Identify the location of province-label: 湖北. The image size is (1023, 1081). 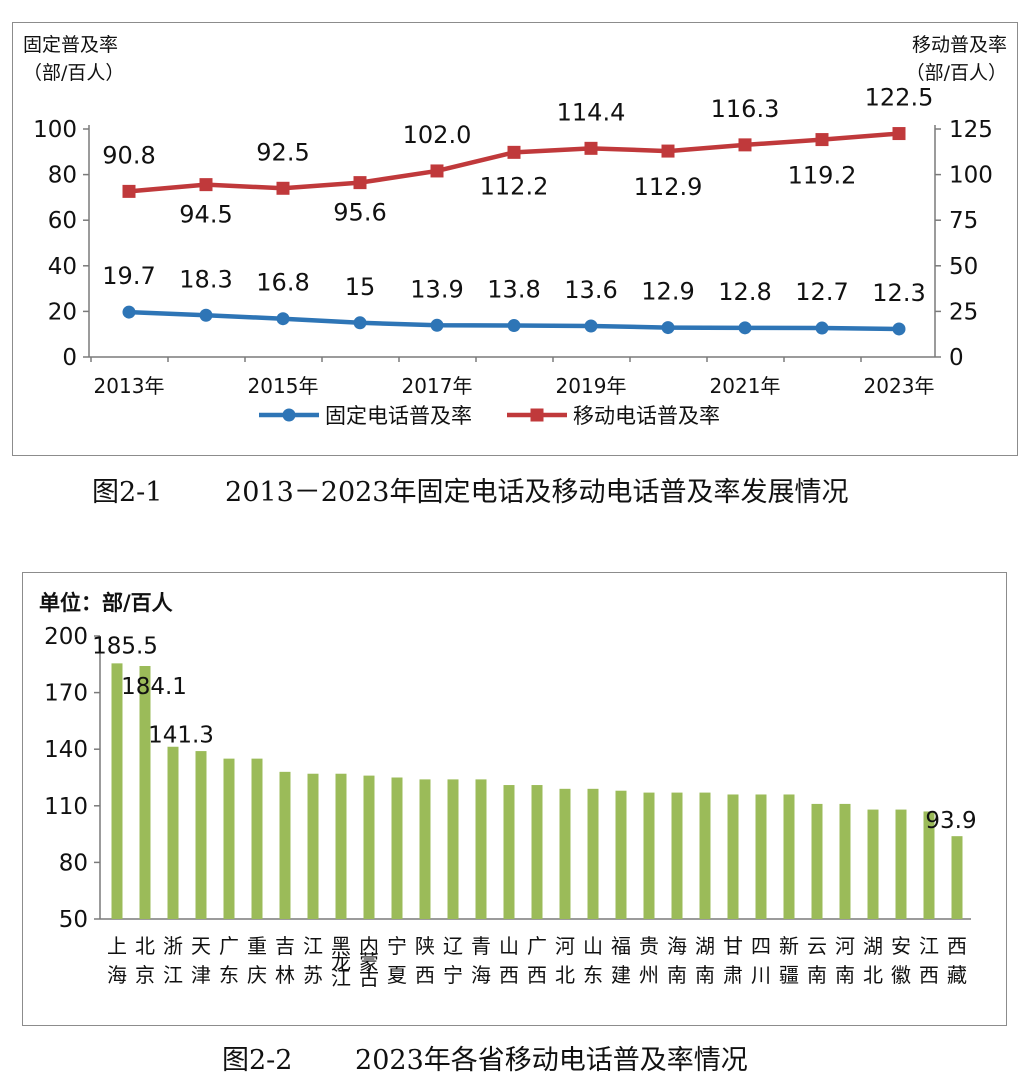
(873, 960).